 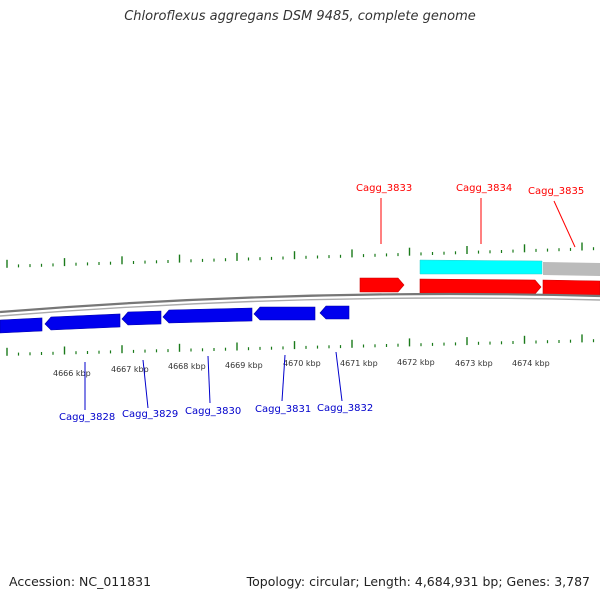 What do you see at coordinates (72, 373) in the screenshot?
I see `scale-label: 4666 kbp` at bounding box center [72, 373].